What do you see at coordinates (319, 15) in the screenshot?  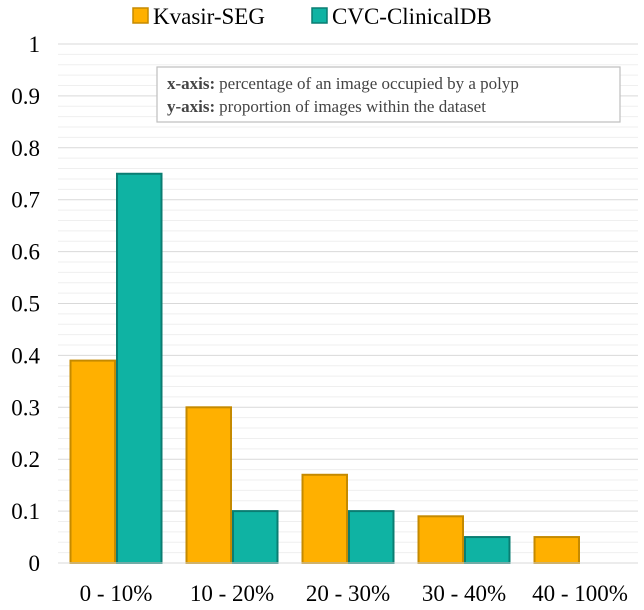 I see `legend-swatch-cvc-clinicaldb` at bounding box center [319, 15].